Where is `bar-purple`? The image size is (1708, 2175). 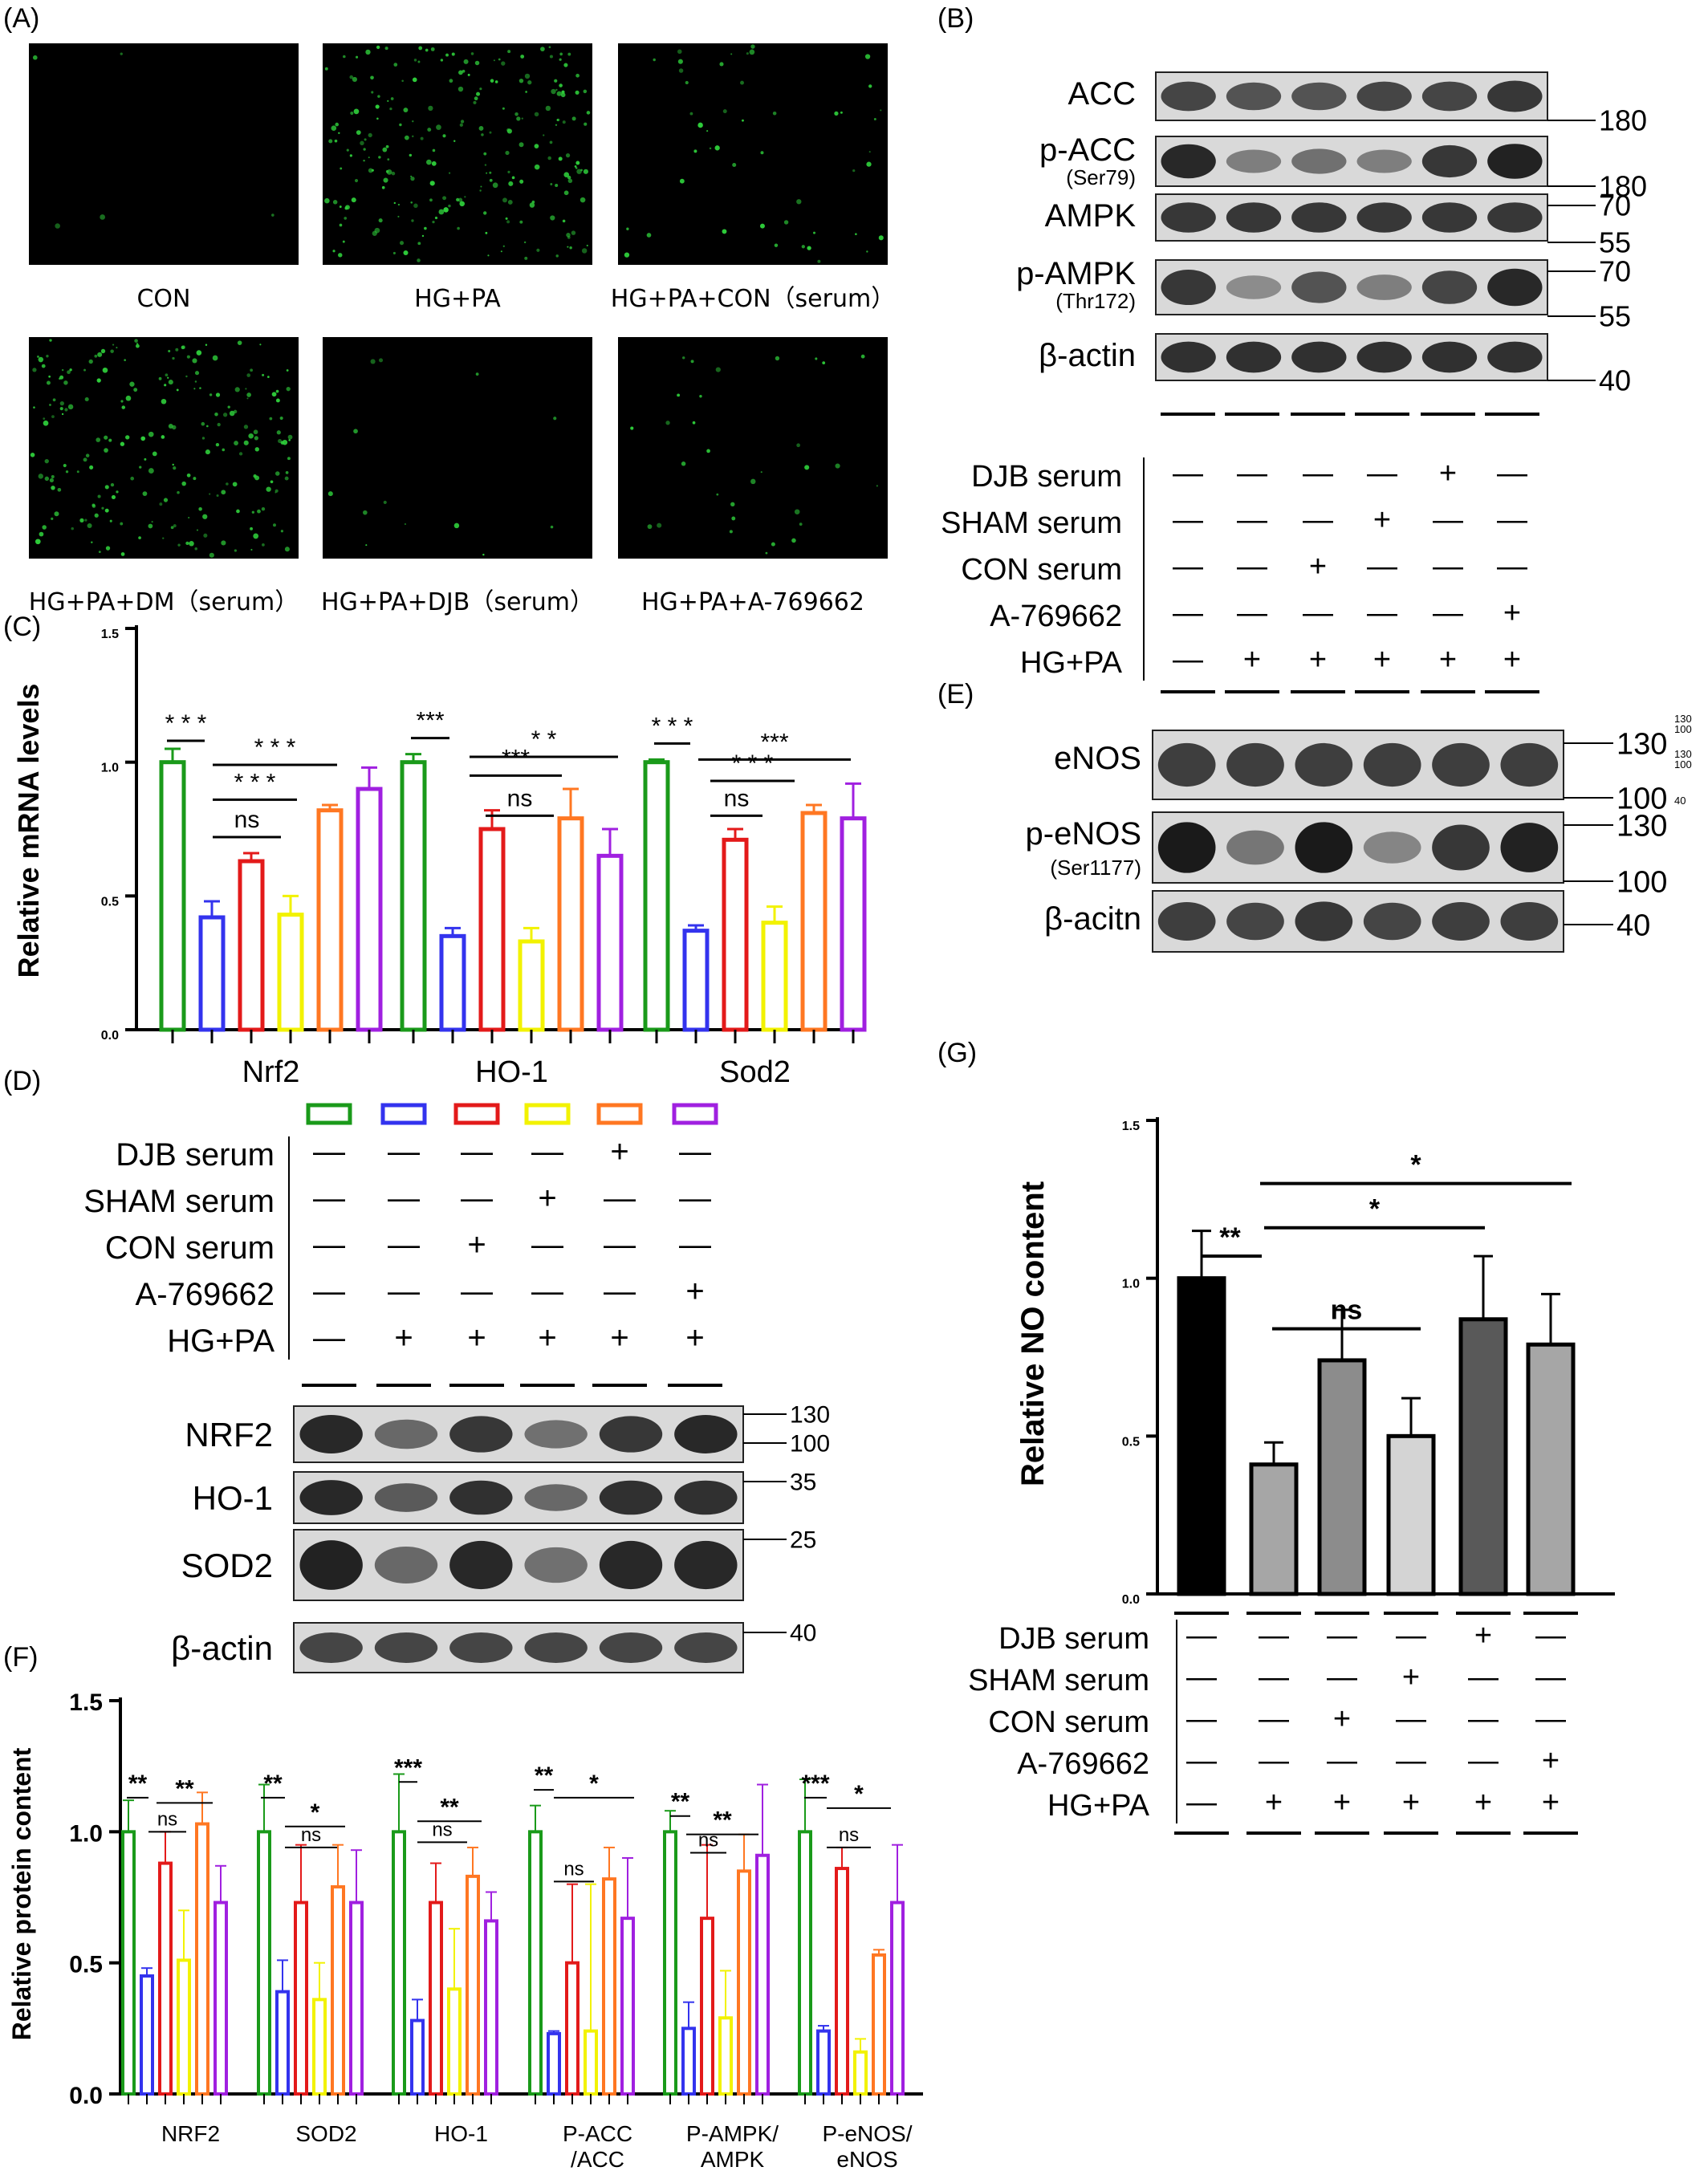
bar-purple is located at coordinates (610, 942).